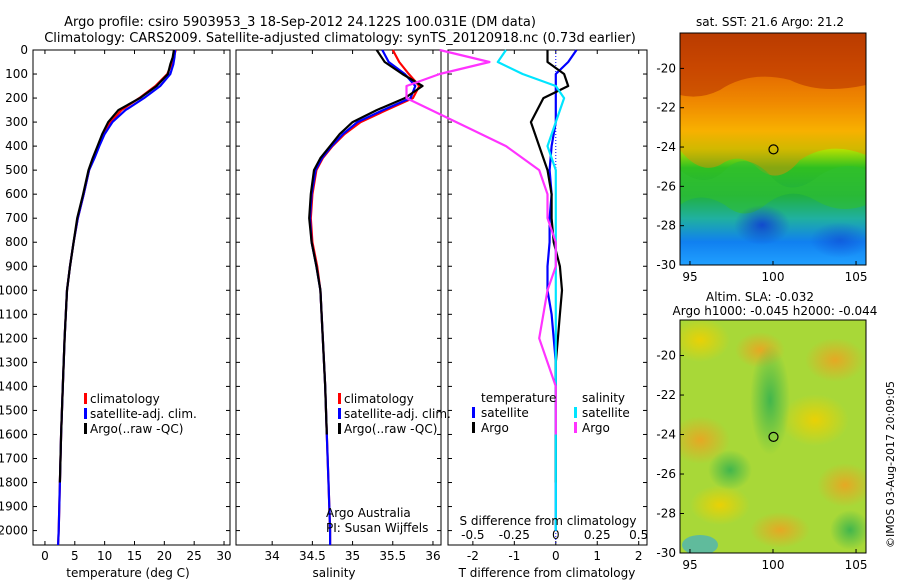 The image size is (900, 580). Describe the element at coordinates (575, 412) in the screenshot. I see `legend-swatch-sal-satellite` at that location.